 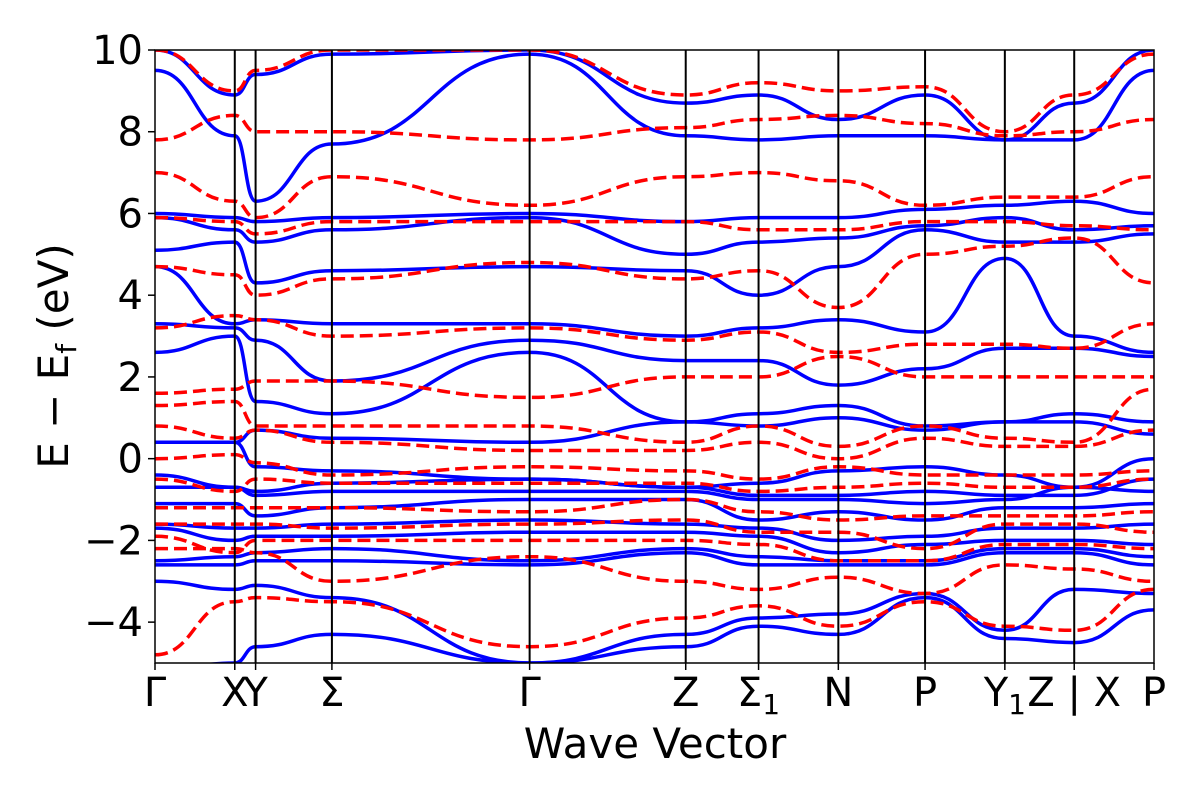 I want to click on kpoint-label: X, so click(x=234, y=693).